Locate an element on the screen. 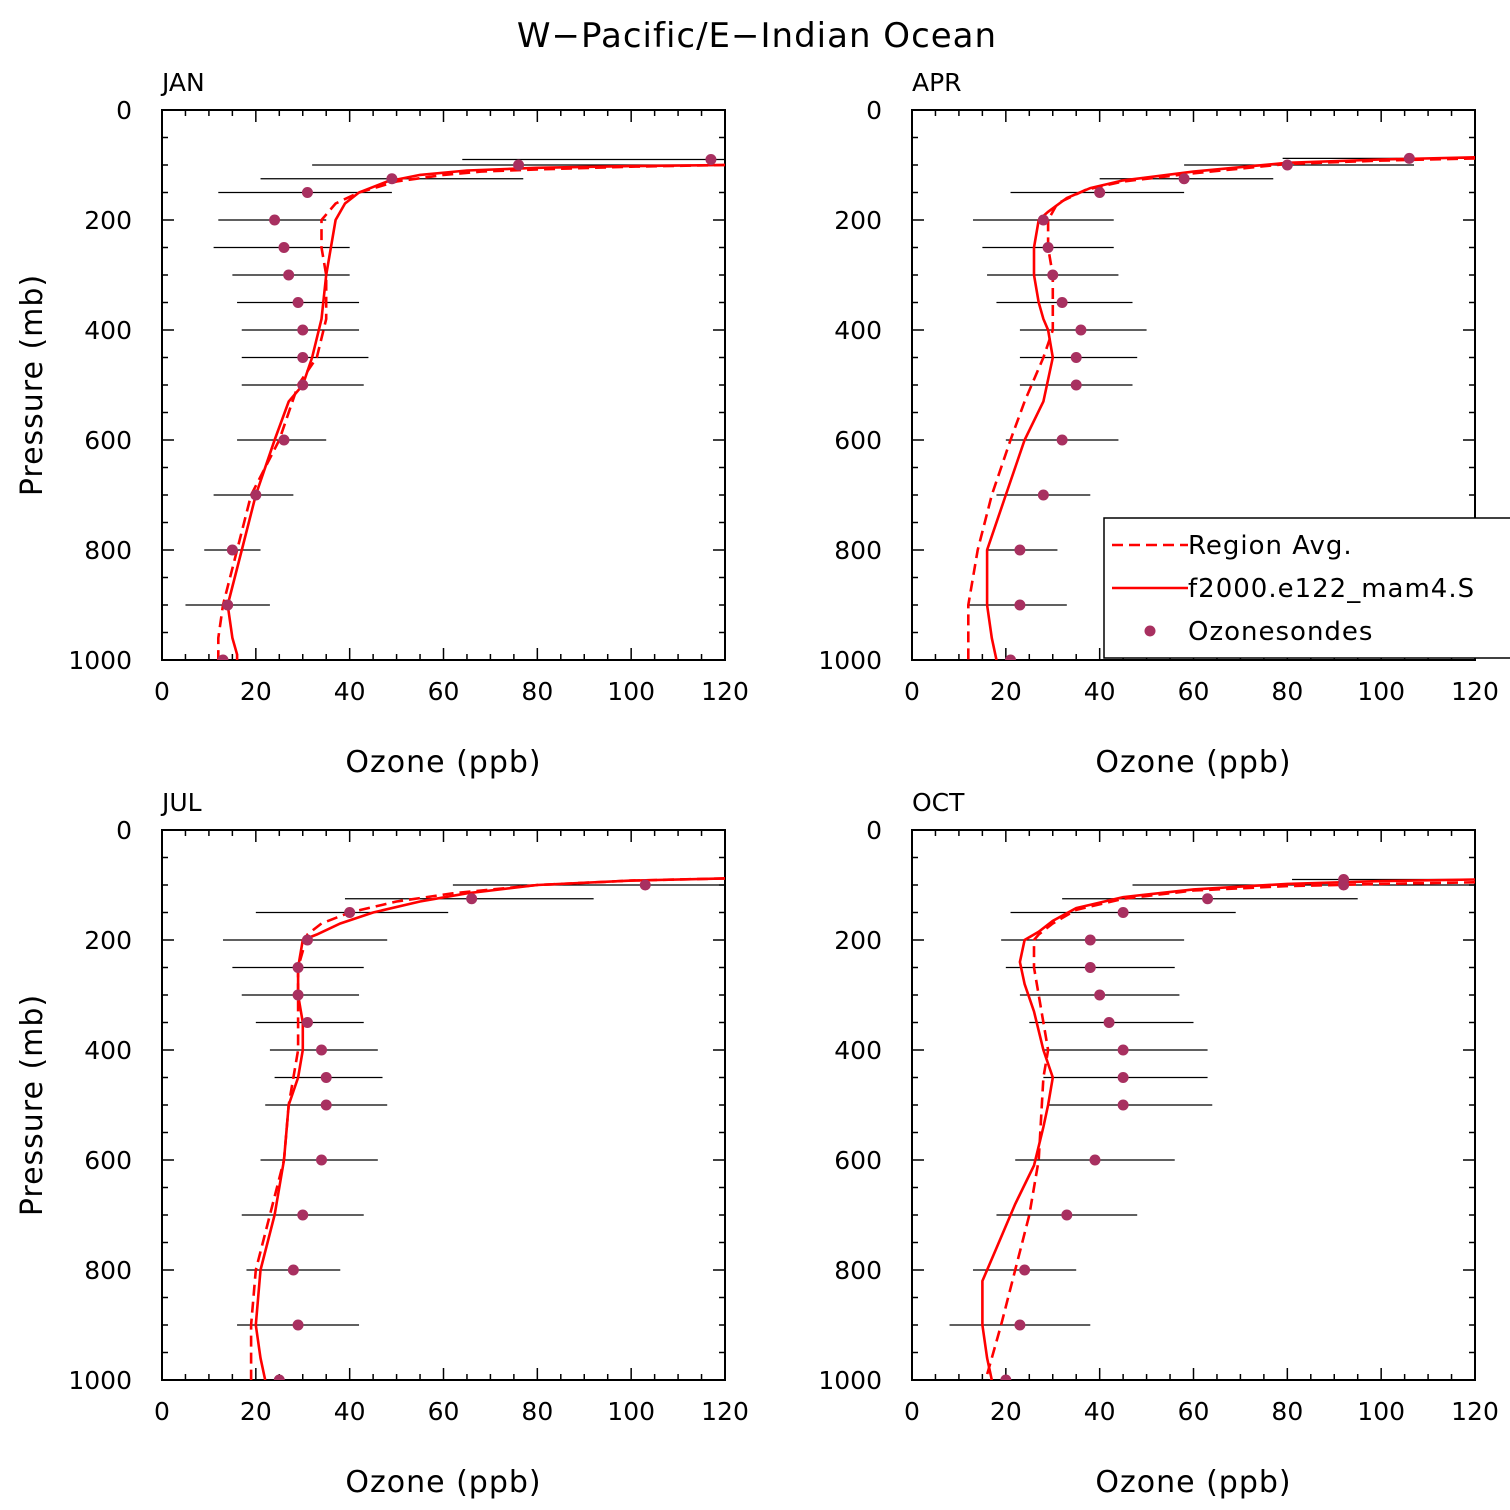  legend-item: f2000.e122_mam4.S is located at coordinates (1293, 589).